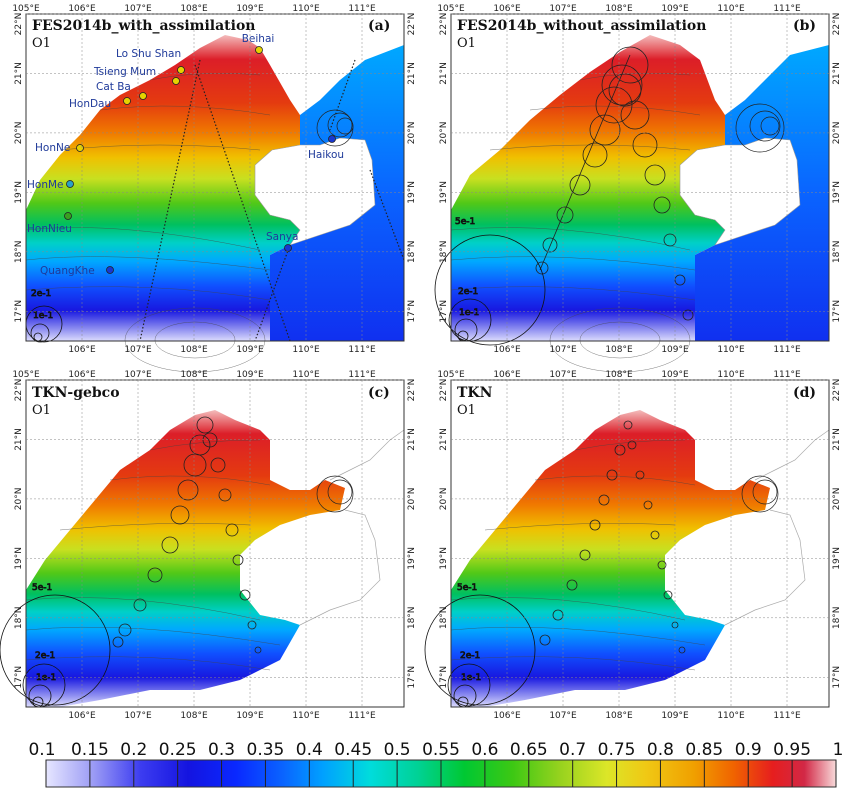  Describe the element at coordinates (397, 750) in the screenshot. I see `colorbar-tick-label: 0.5` at that location.